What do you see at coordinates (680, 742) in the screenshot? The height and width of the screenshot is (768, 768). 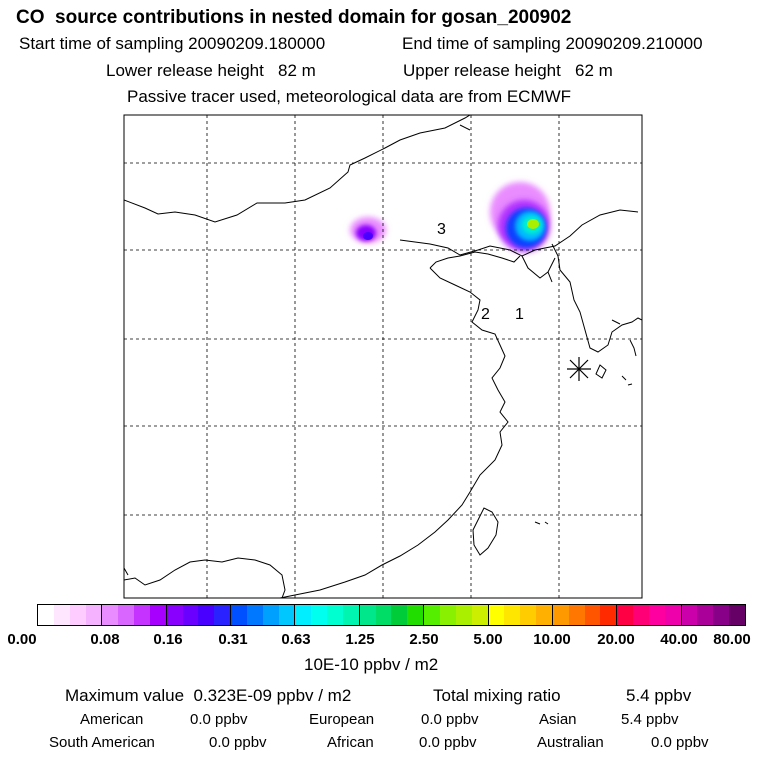 I see `region-value-australian: 0.0 ppbv` at bounding box center [680, 742].